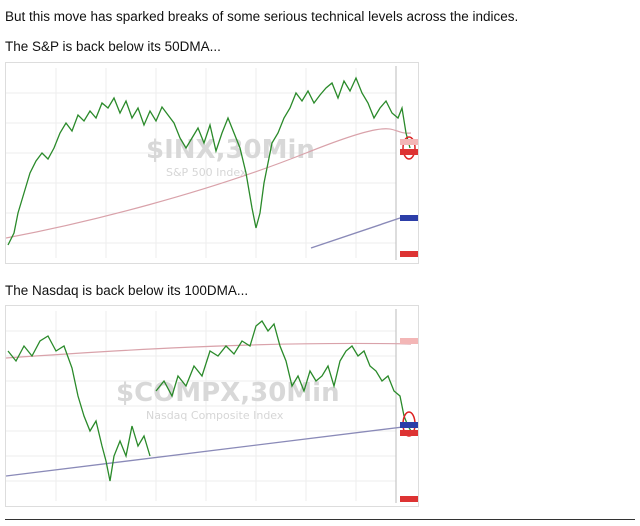 The image size is (640, 526). I want to click on watermark: $INX,30Min, so click(230, 150).